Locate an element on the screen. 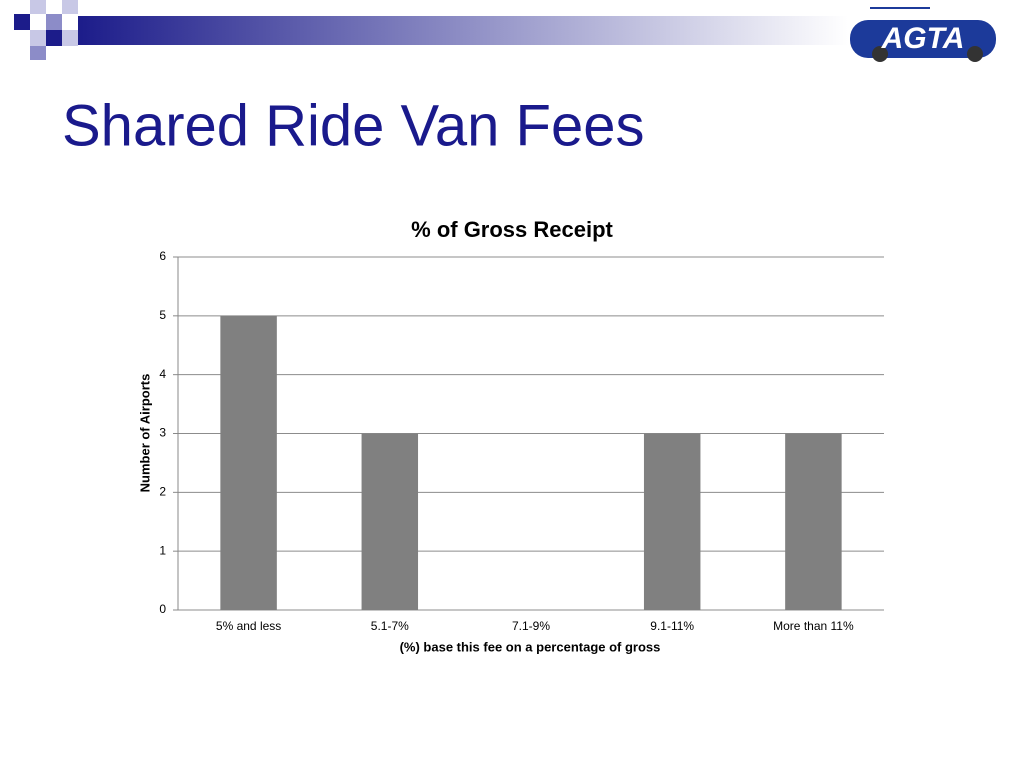 This screenshot has width=1024, height=768. y-tick-label: 2 is located at coordinates (162, 492).